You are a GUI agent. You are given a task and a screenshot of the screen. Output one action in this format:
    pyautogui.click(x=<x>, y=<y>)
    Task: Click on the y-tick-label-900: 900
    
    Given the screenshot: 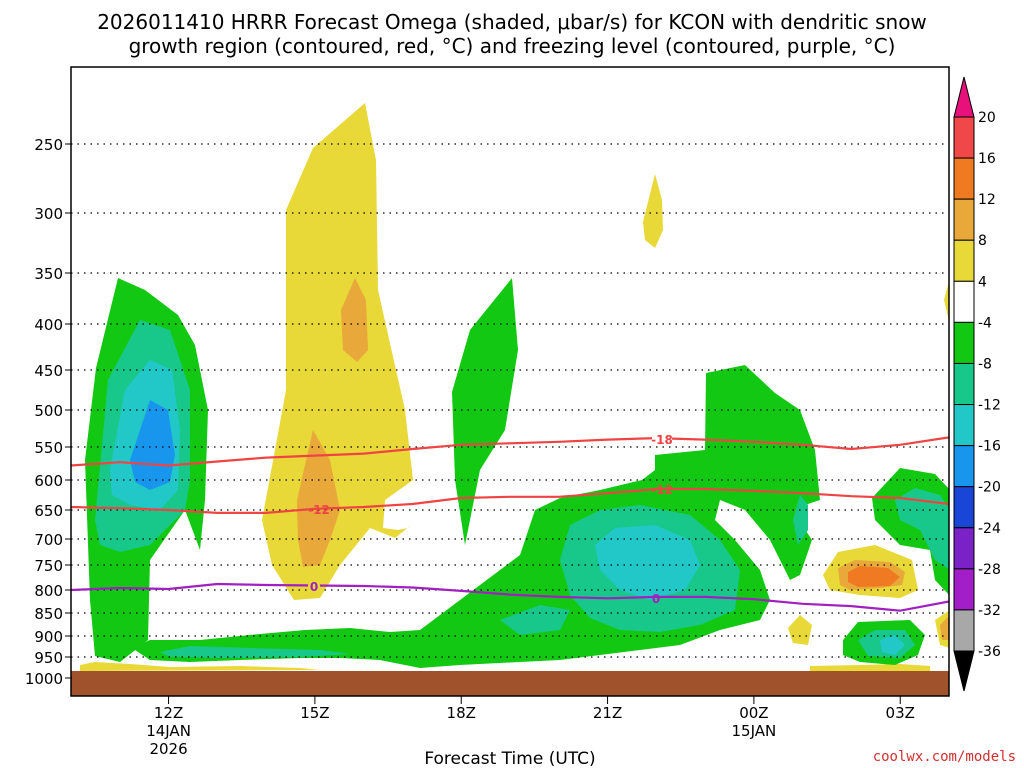 What is the action you would take?
    pyautogui.click(x=48, y=637)
    